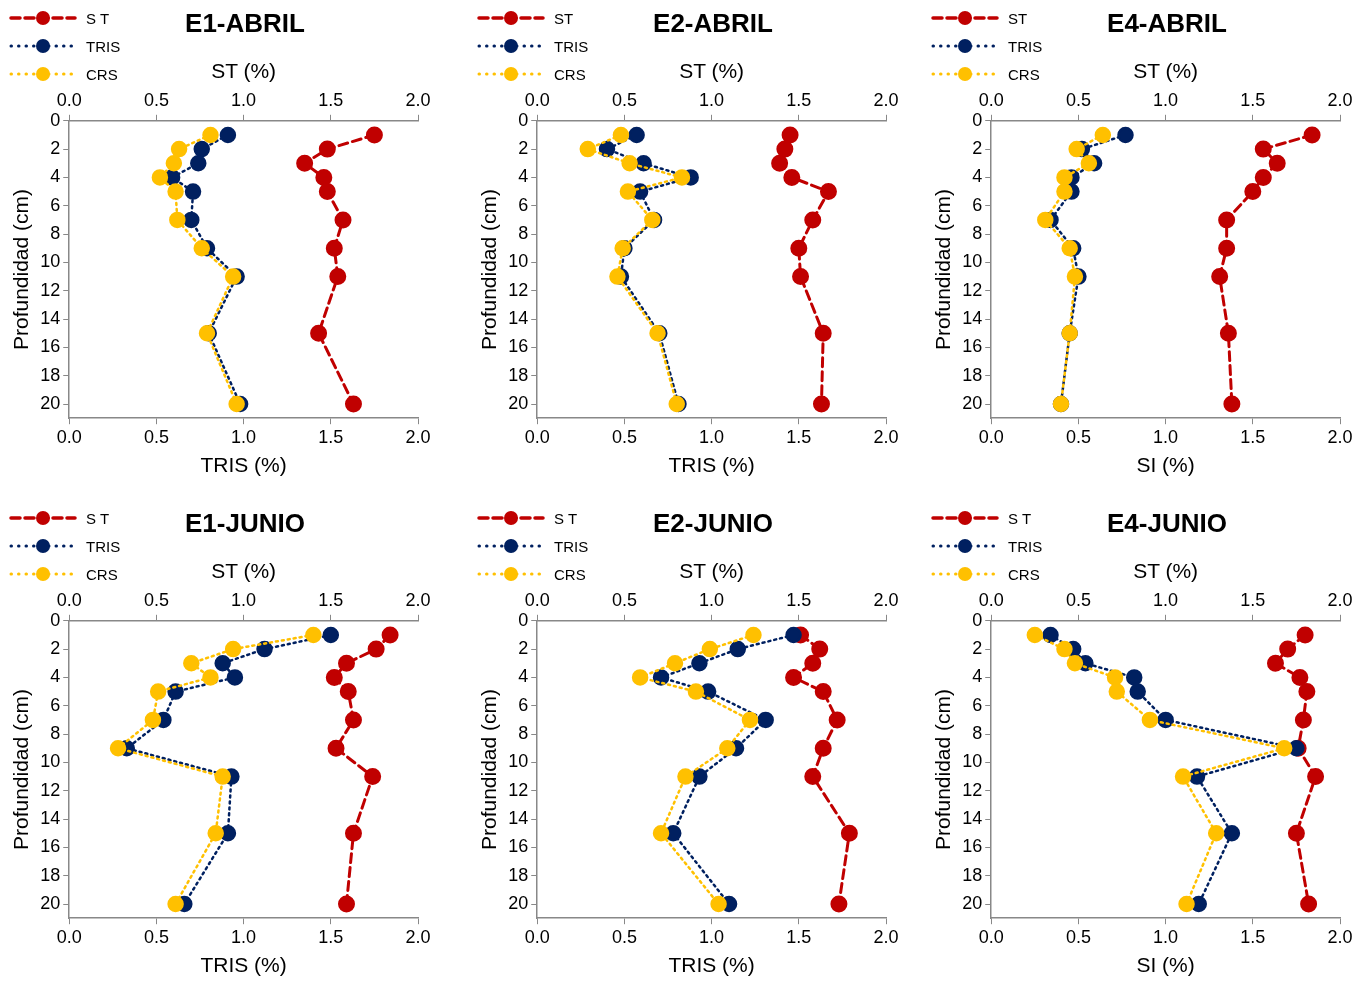 The height and width of the screenshot is (981, 1363). I want to click on legend-label: ST, so click(1018, 18).